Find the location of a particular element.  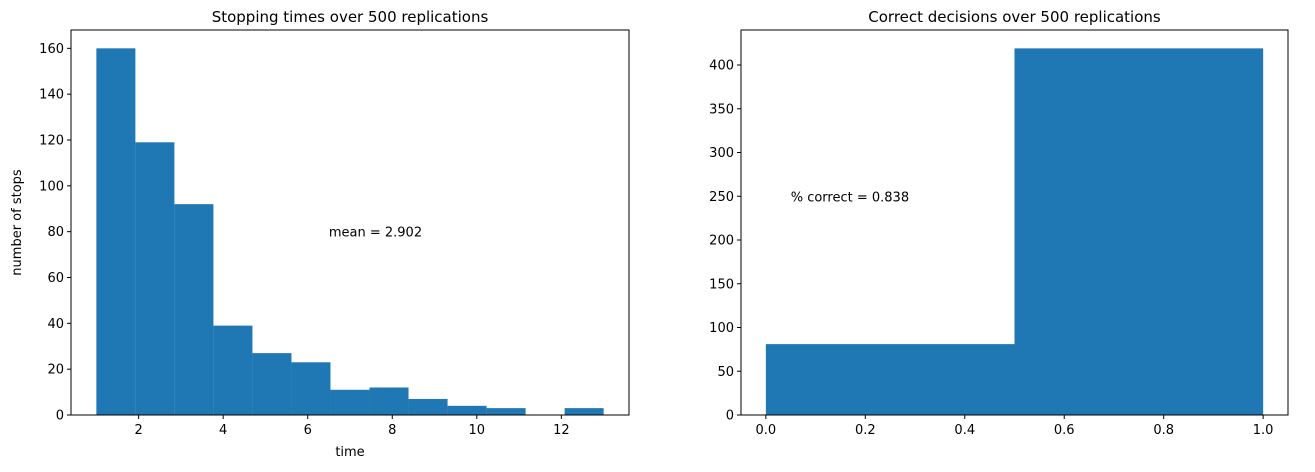

right-x-tick-label: 0.6 is located at coordinates (1064, 430).